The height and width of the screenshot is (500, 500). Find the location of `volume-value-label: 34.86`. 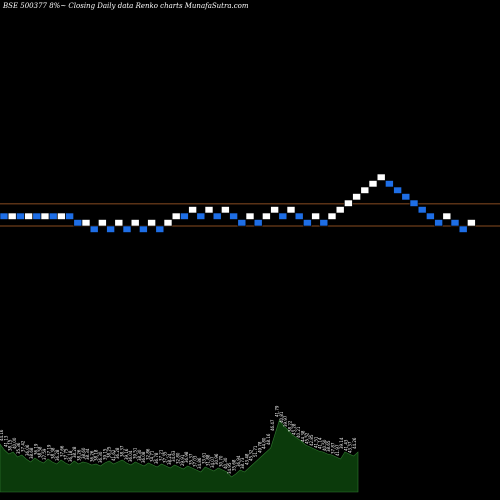

volume-value-label: 34.86 is located at coordinates (199, 463).